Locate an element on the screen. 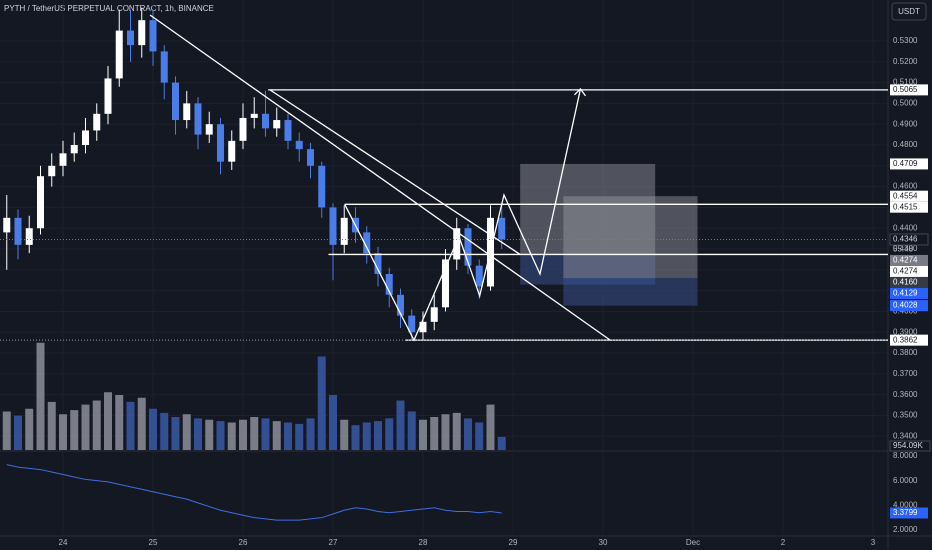 The image size is (932, 550). y-tick-label: 0.3700 is located at coordinates (905, 373).